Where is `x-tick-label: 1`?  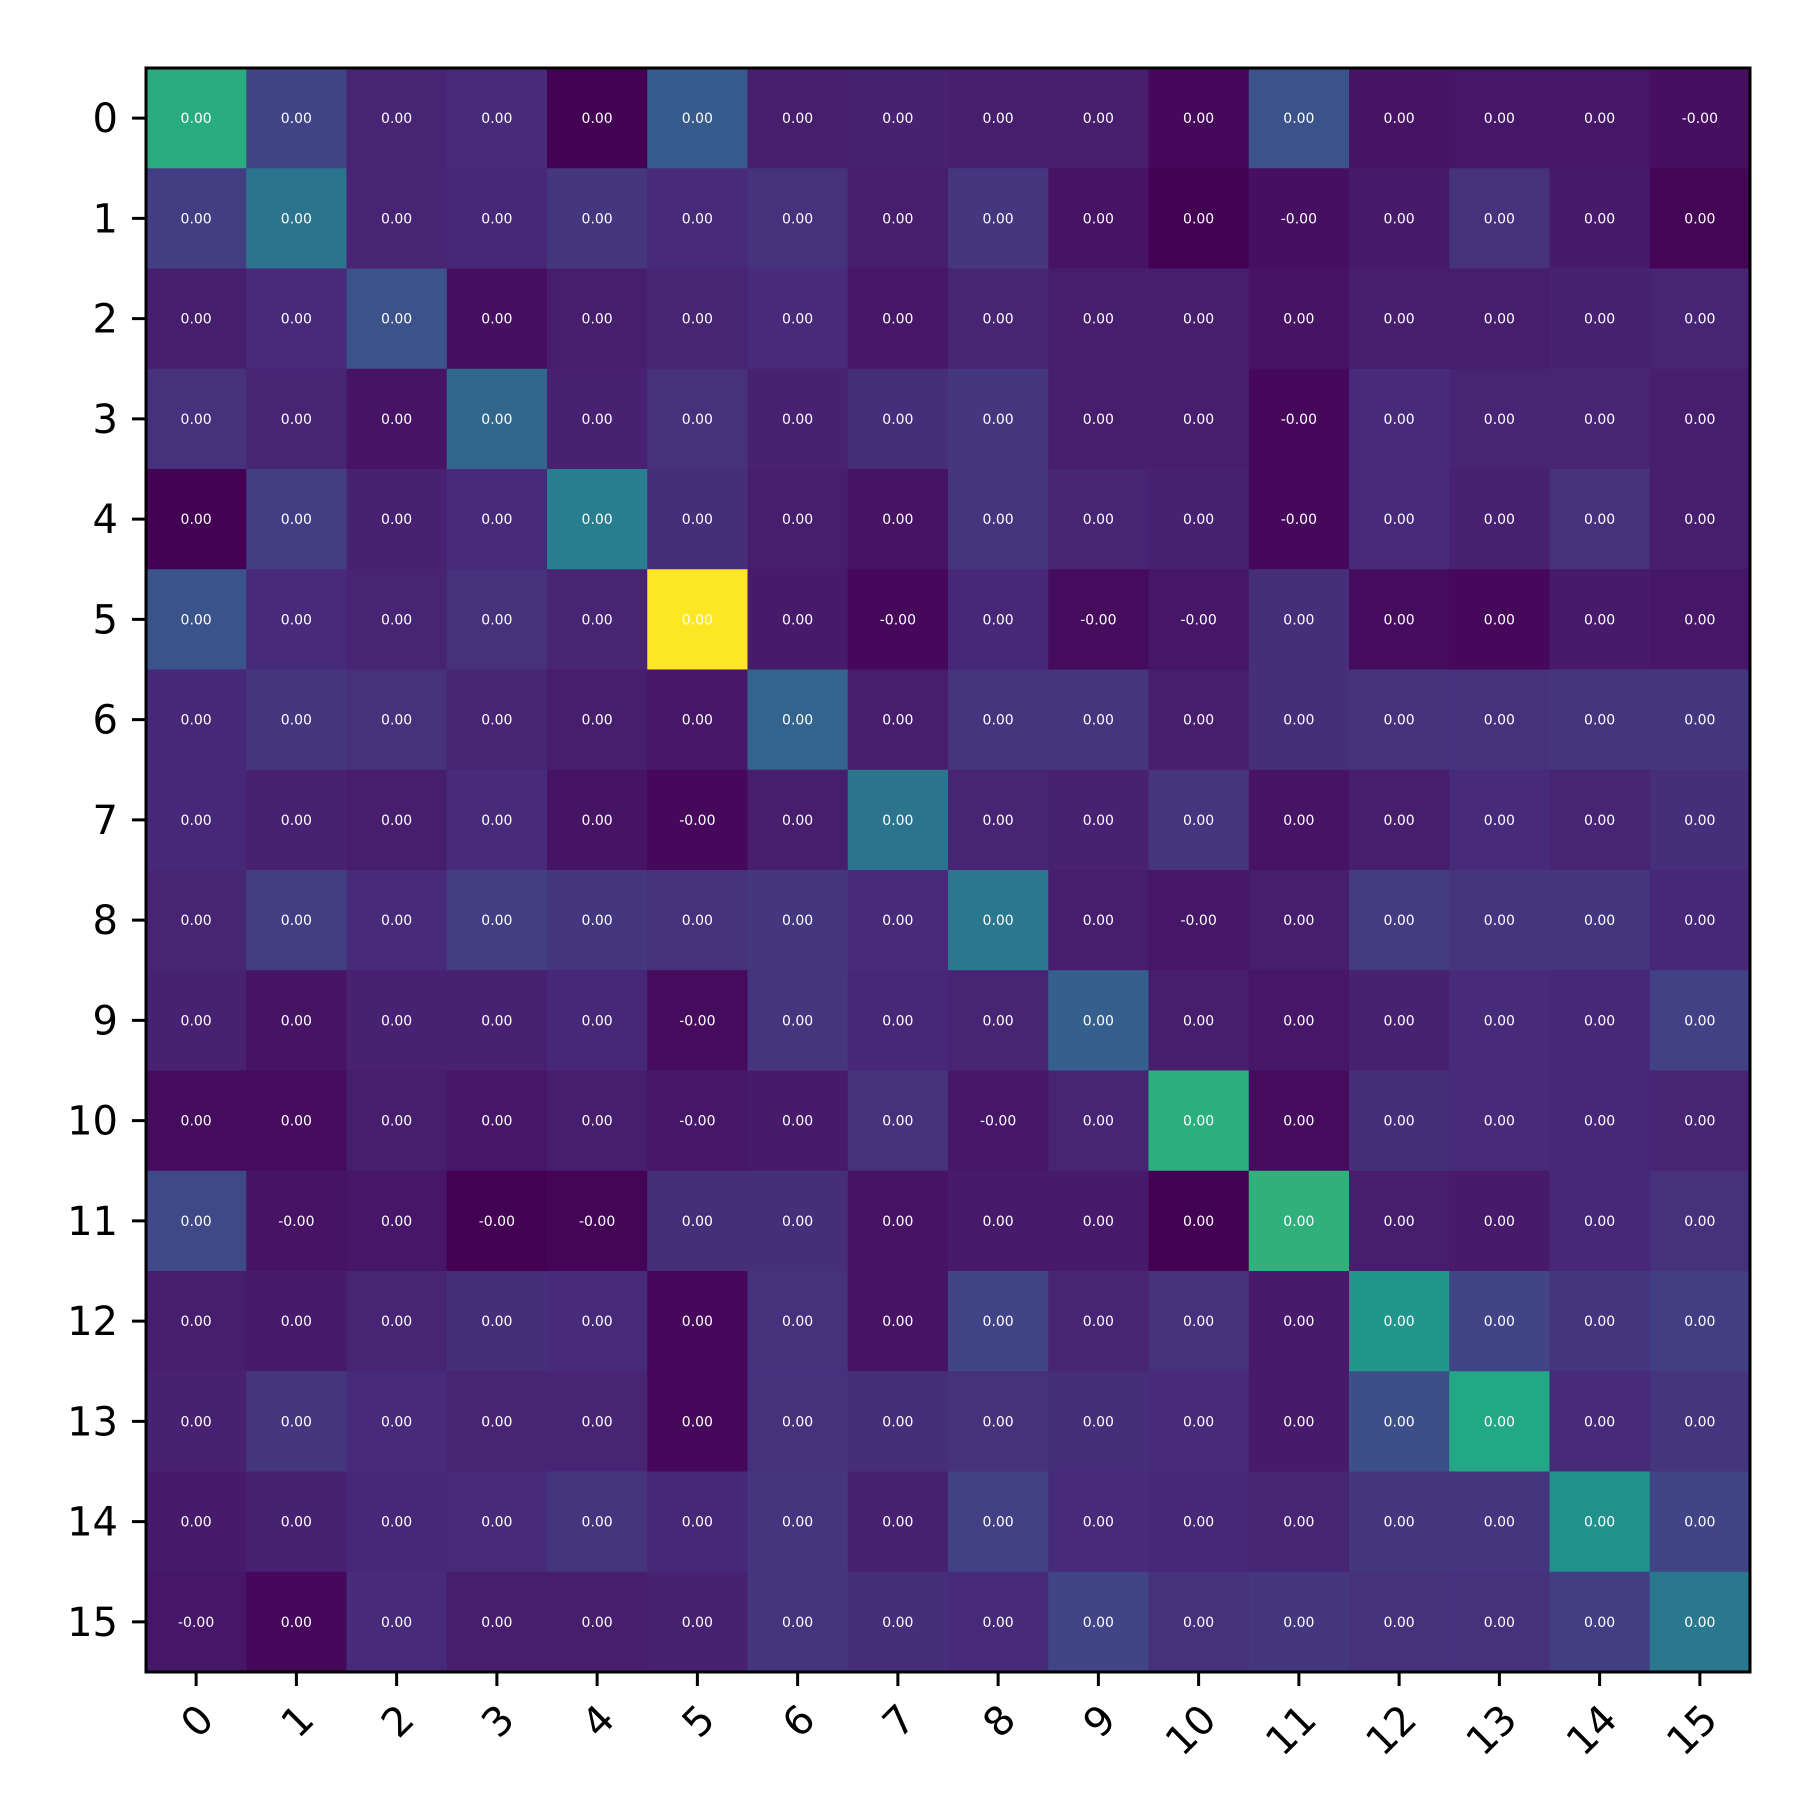 x-tick-label: 1 is located at coordinates (298, 1721).